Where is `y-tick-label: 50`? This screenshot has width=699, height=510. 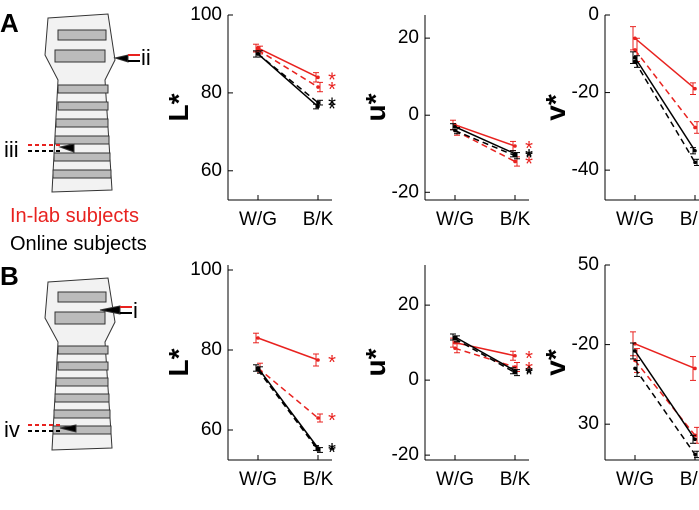
y-tick-label: 50 is located at coordinates (588, 264).